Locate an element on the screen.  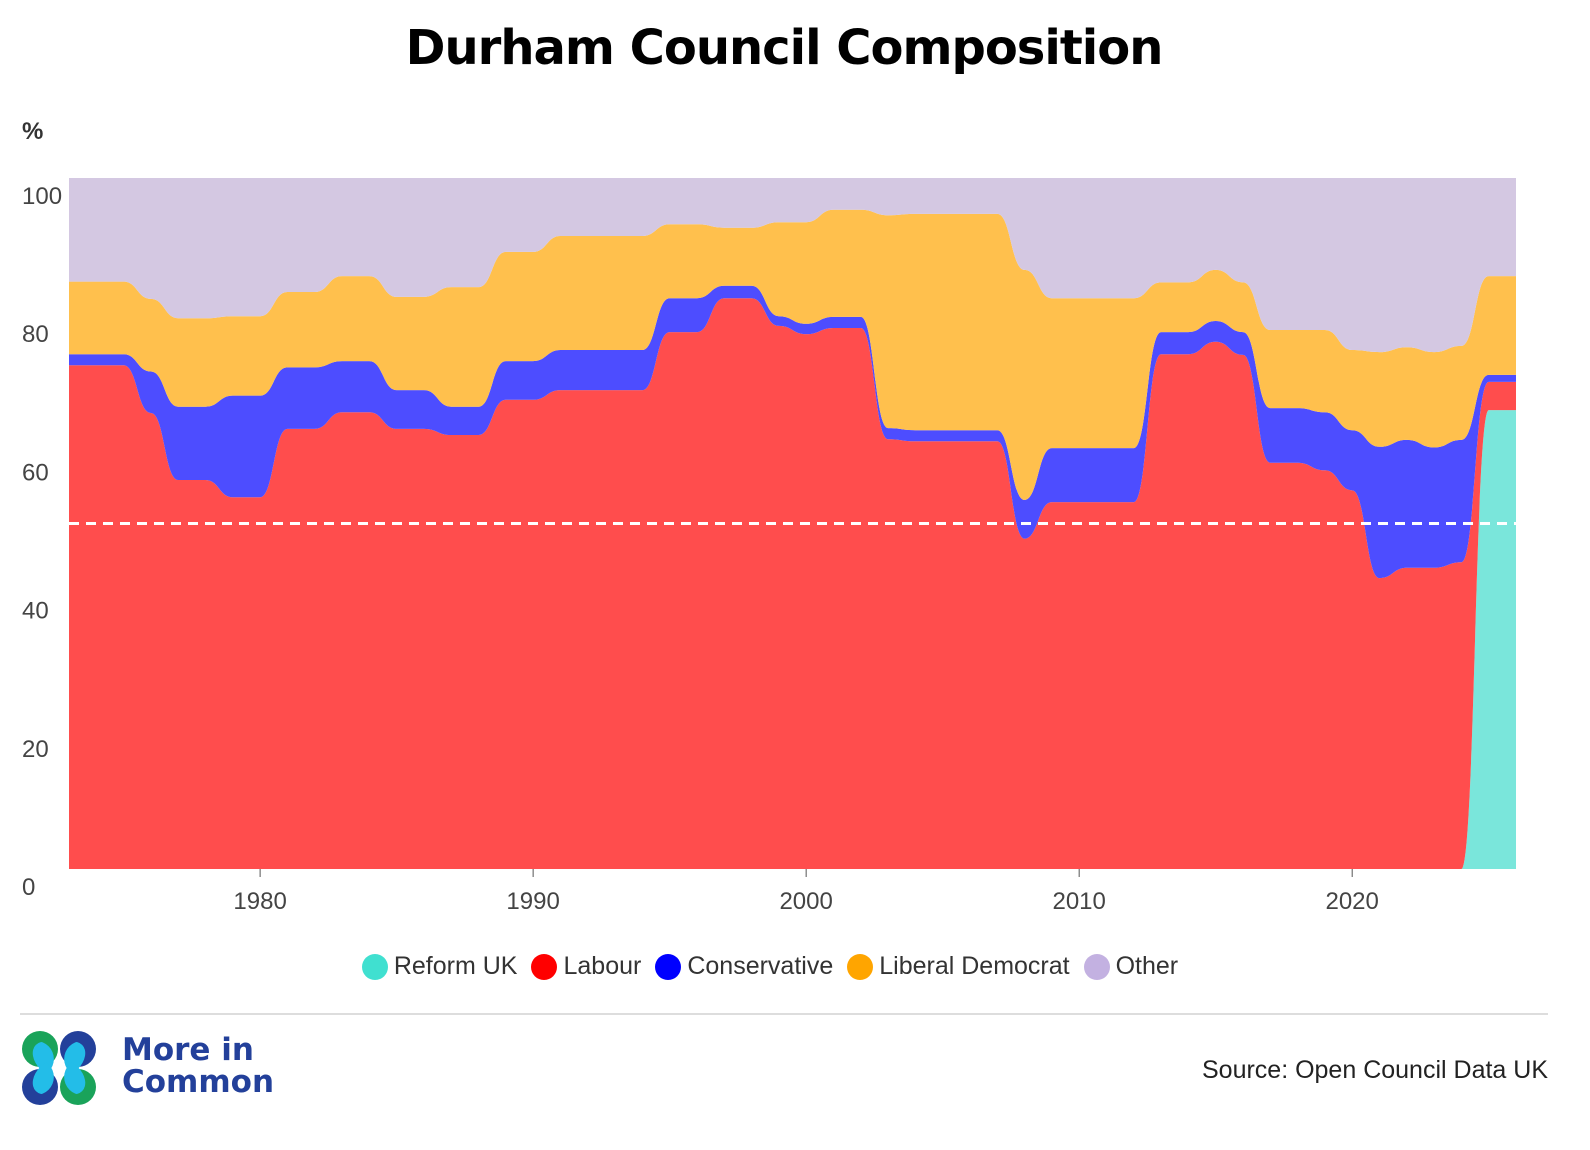
legend-item-liberal-democrat: Liberal Democrat is located at coordinates (958, 966).